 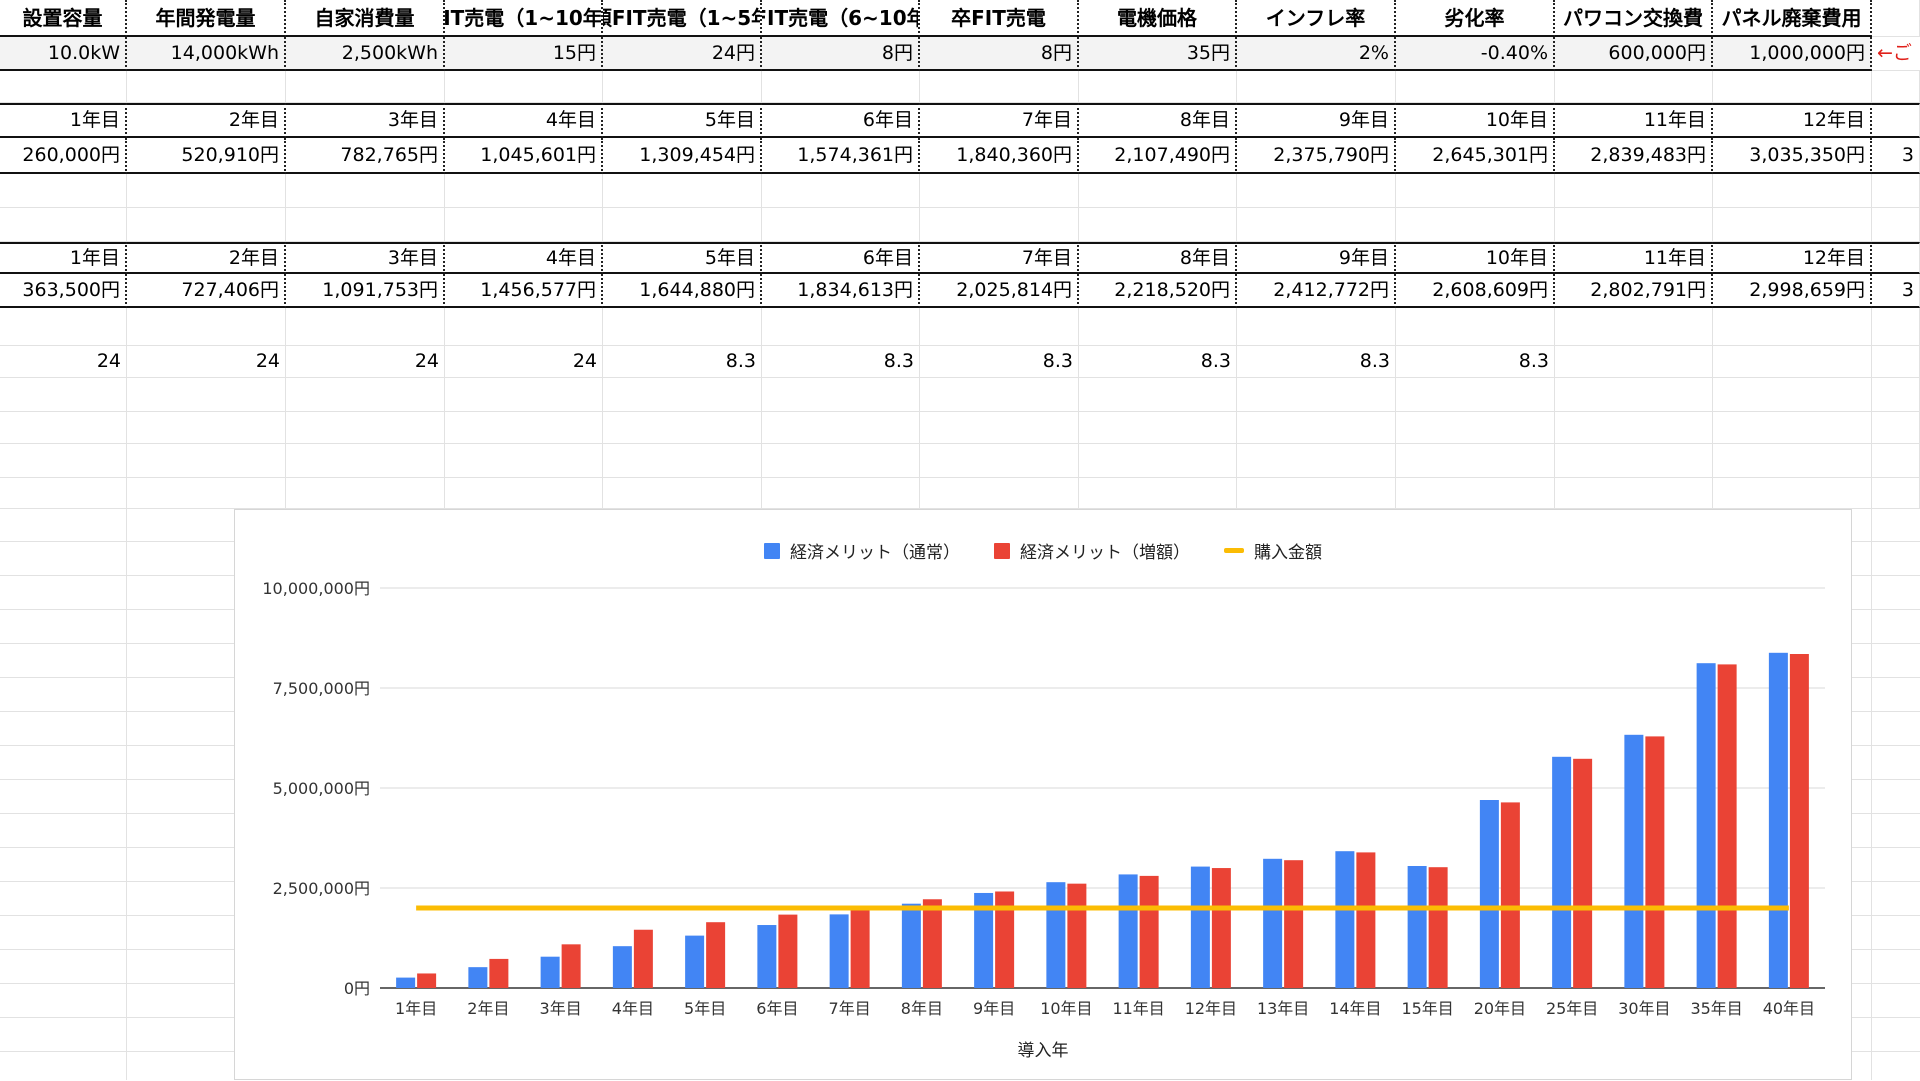 What do you see at coordinates (1634, 18) in the screenshot?
I see `param-header: パワコン交換費` at bounding box center [1634, 18].